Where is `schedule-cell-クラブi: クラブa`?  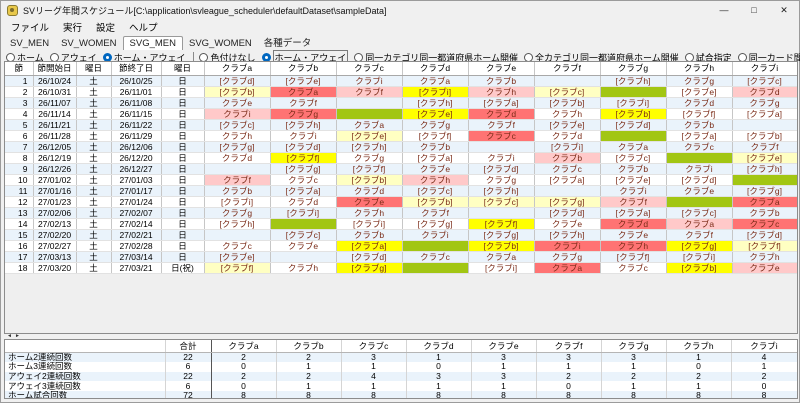
schedule-cell-クラブi: クラブa is located at coordinates (764, 202).